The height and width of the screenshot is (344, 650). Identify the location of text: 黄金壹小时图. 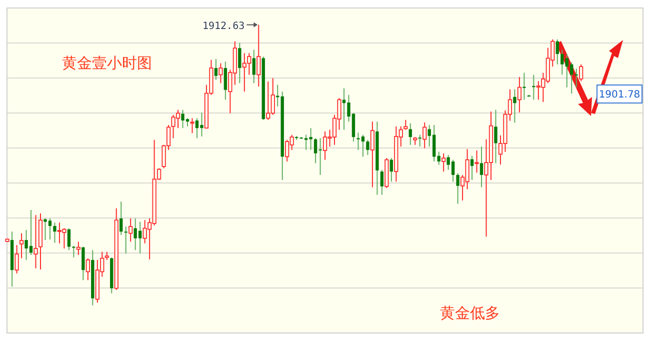
(107, 63).